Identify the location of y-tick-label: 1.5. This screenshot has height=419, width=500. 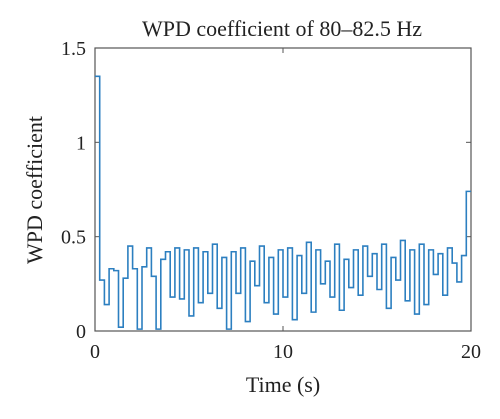
(73, 49).